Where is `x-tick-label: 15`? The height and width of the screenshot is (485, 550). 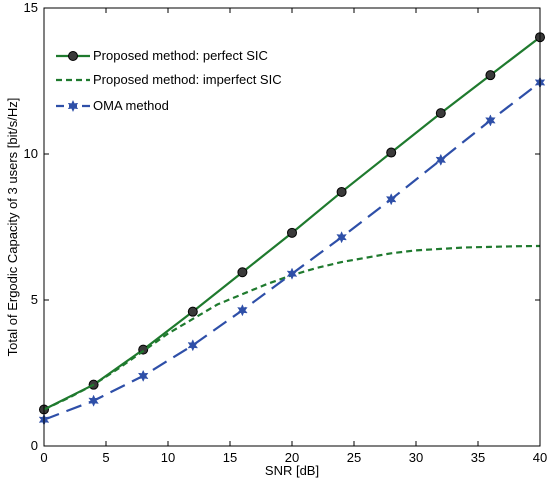
x-tick-label: 15 is located at coordinates (230, 457).